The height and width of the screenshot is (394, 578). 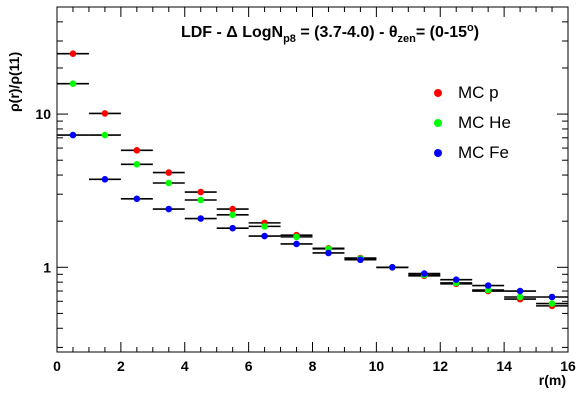 I want to click on x-tick-label: 12, so click(x=440, y=366).